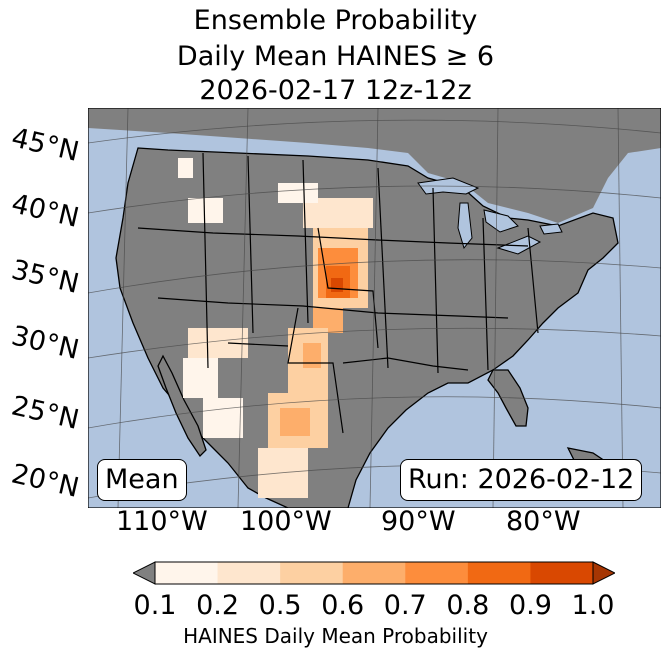 The width and height of the screenshot is (671, 658). I want to click on colorbar-frame, so click(374, 573).